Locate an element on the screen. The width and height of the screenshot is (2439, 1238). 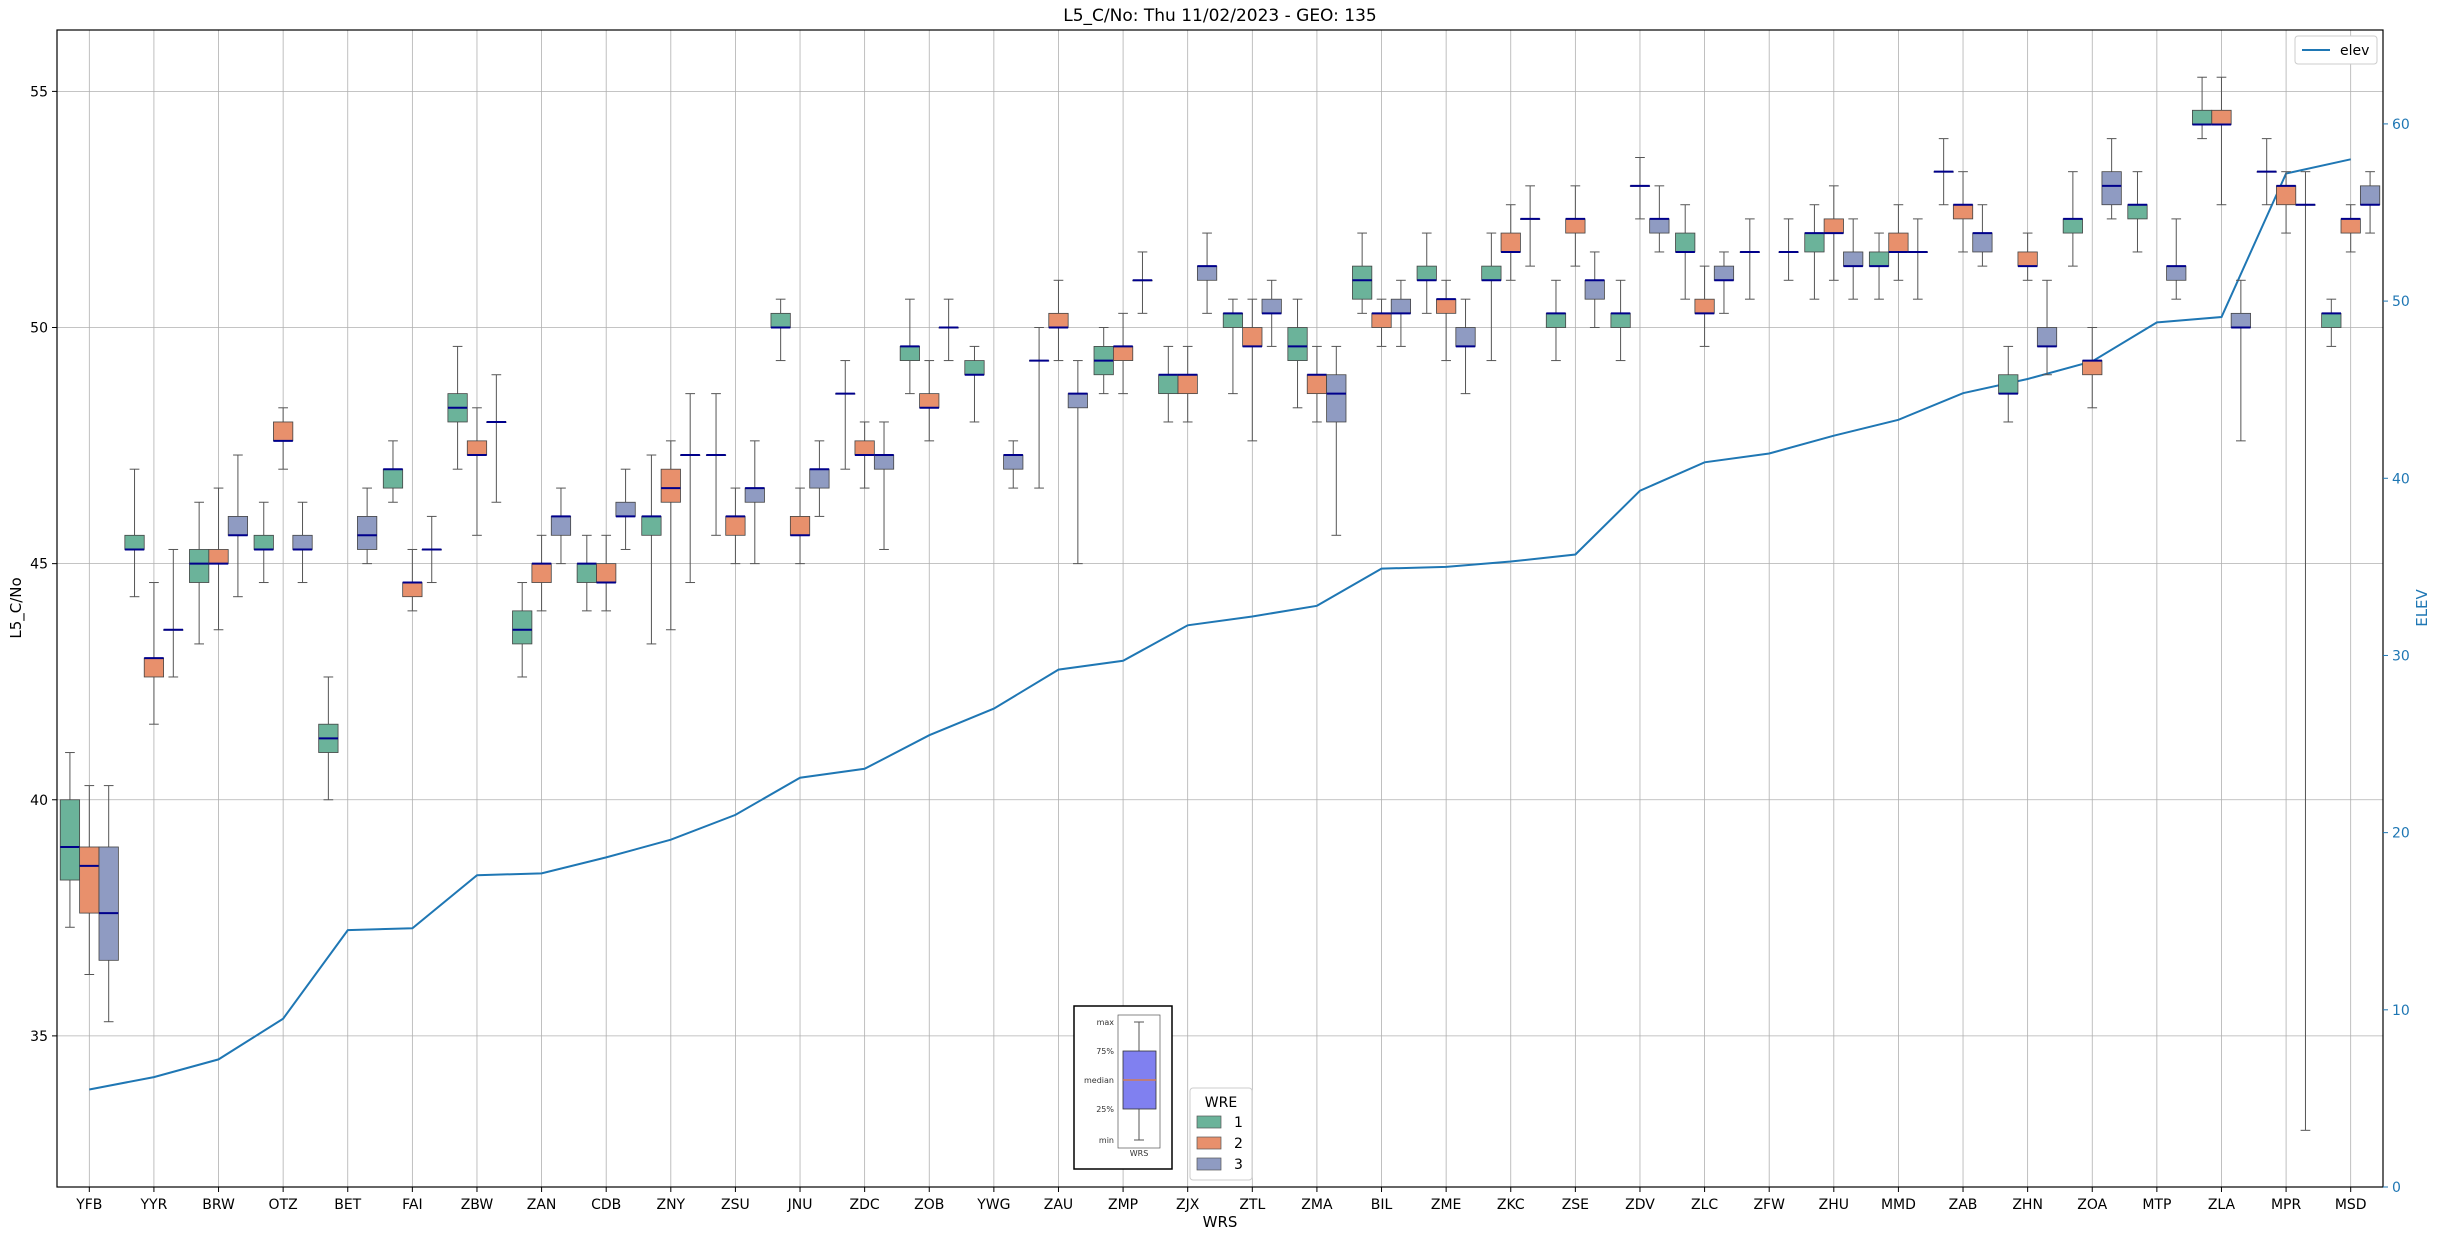
box-wre1-MTP is located at coordinates (2137, 212).